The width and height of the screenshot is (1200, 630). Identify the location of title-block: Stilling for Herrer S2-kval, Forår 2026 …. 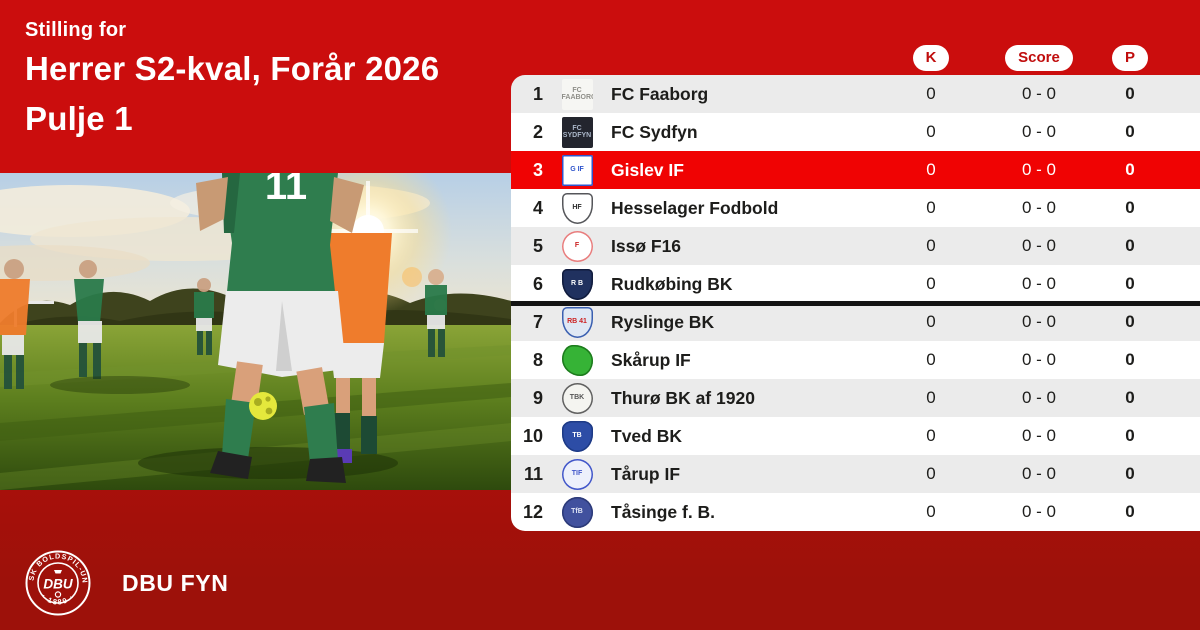
(265, 80).